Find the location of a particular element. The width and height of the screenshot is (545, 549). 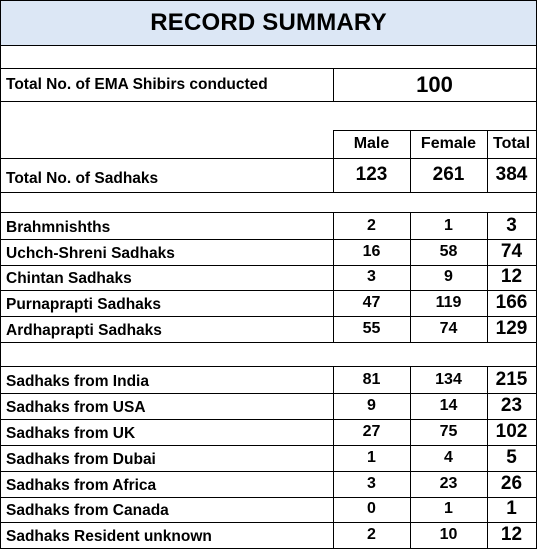

level-row-label: Purnaprapti Sadhaks is located at coordinates (84, 305).